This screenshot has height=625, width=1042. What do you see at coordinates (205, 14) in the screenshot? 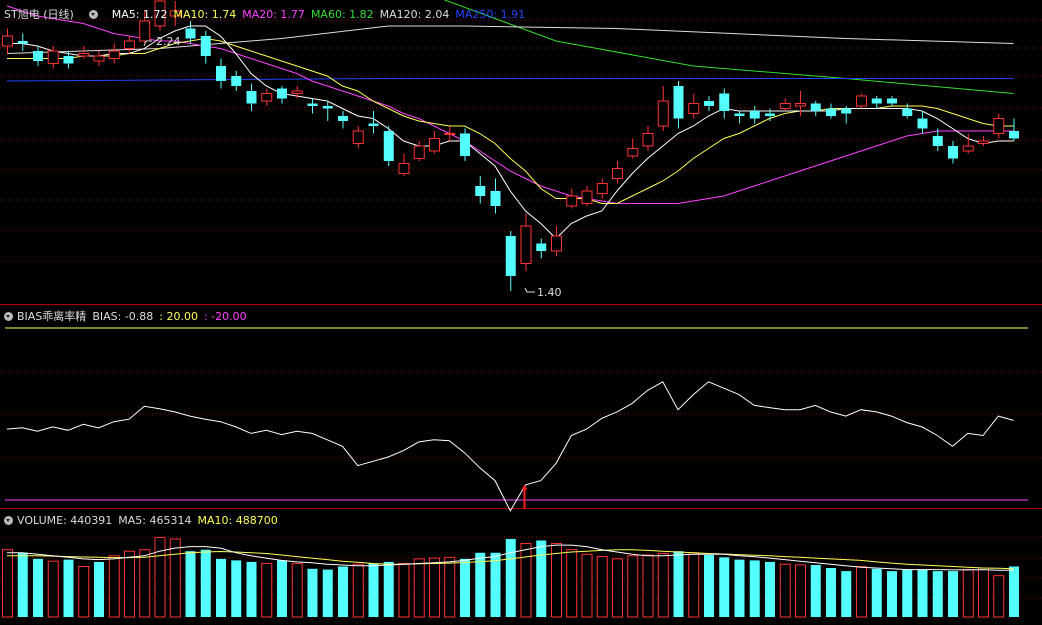
I see `ma-legend-item: MA10: 1.74` at bounding box center [205, 14].